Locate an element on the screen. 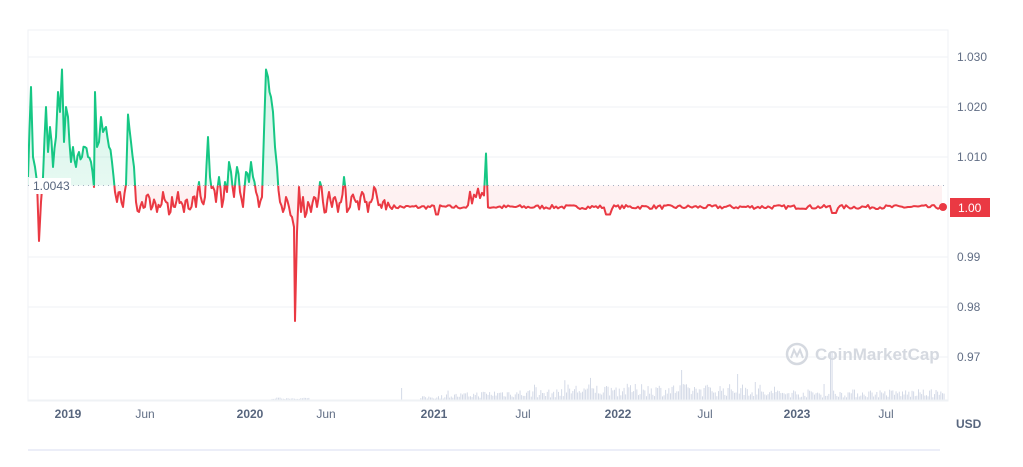 The image size is (1023, 467). current-price-badge is located at coordinates (970, 207).